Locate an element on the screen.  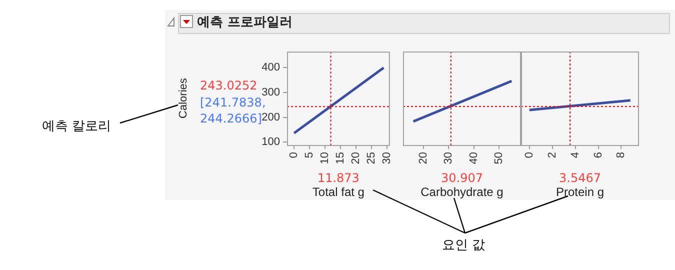
x-axis-title: Carbohydrate g is located at coordinates (462, 192).